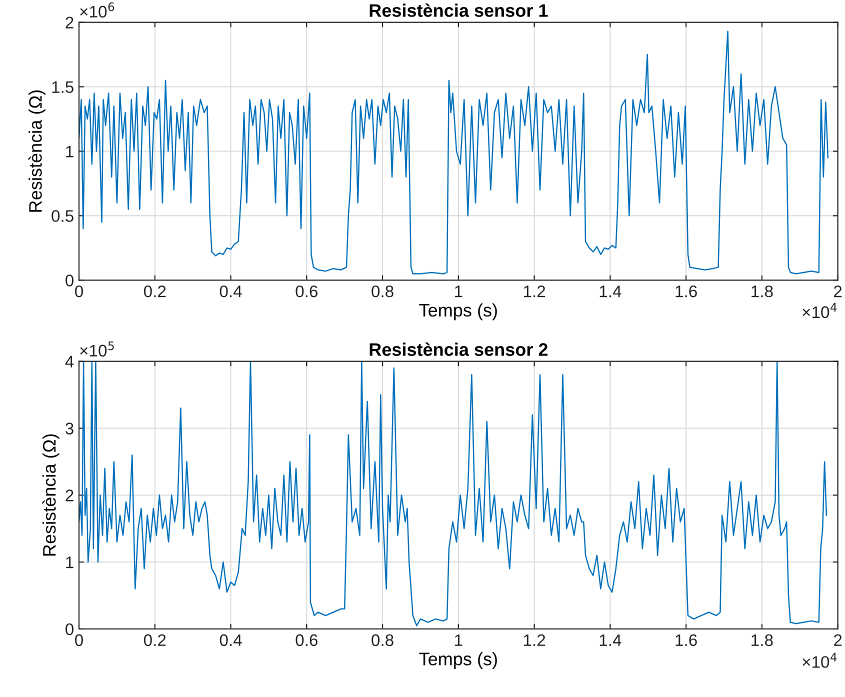 Image resolution: width=845 pixels, height=697 pixels. I want to click on text: ×10$^{5}$, so click(97, 349).